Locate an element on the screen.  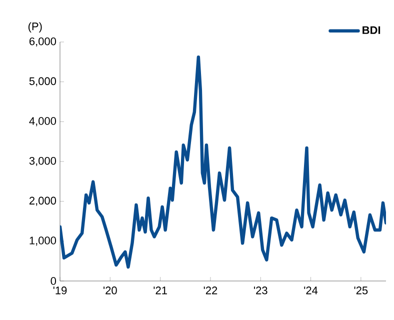
y-tick-label: 5,000 is located at coordinates (42, 81).